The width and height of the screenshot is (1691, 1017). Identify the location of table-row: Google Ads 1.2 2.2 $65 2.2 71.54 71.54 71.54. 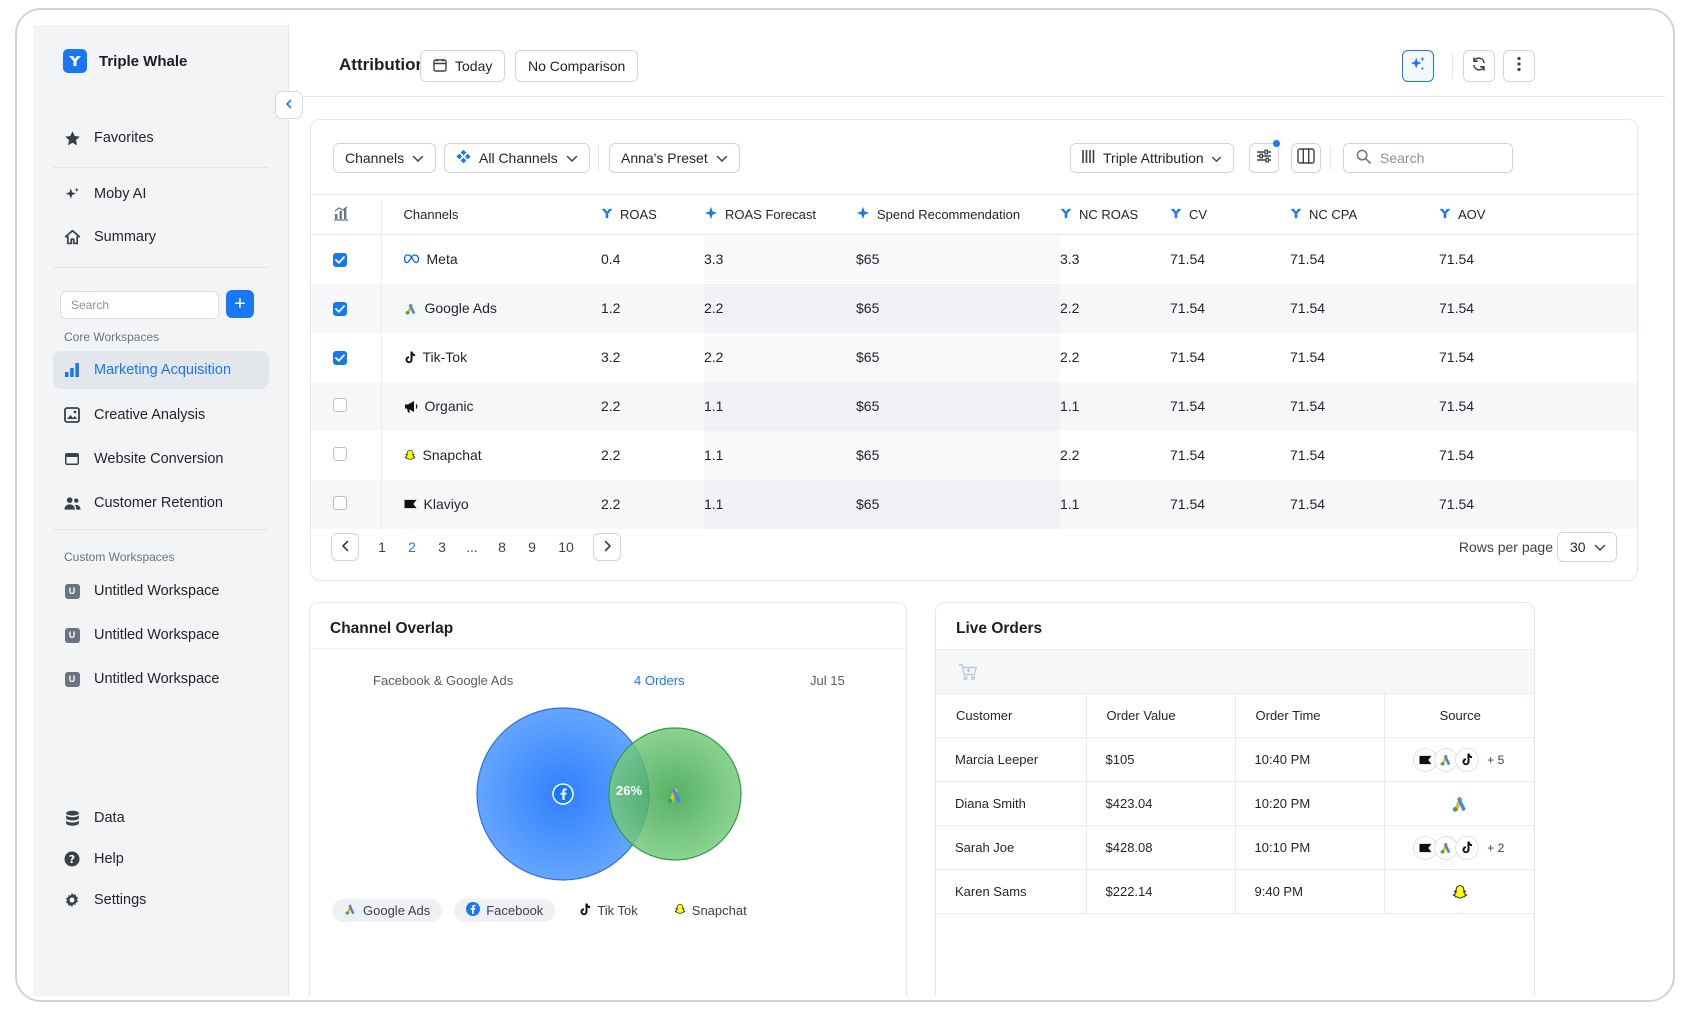
(974, 308).